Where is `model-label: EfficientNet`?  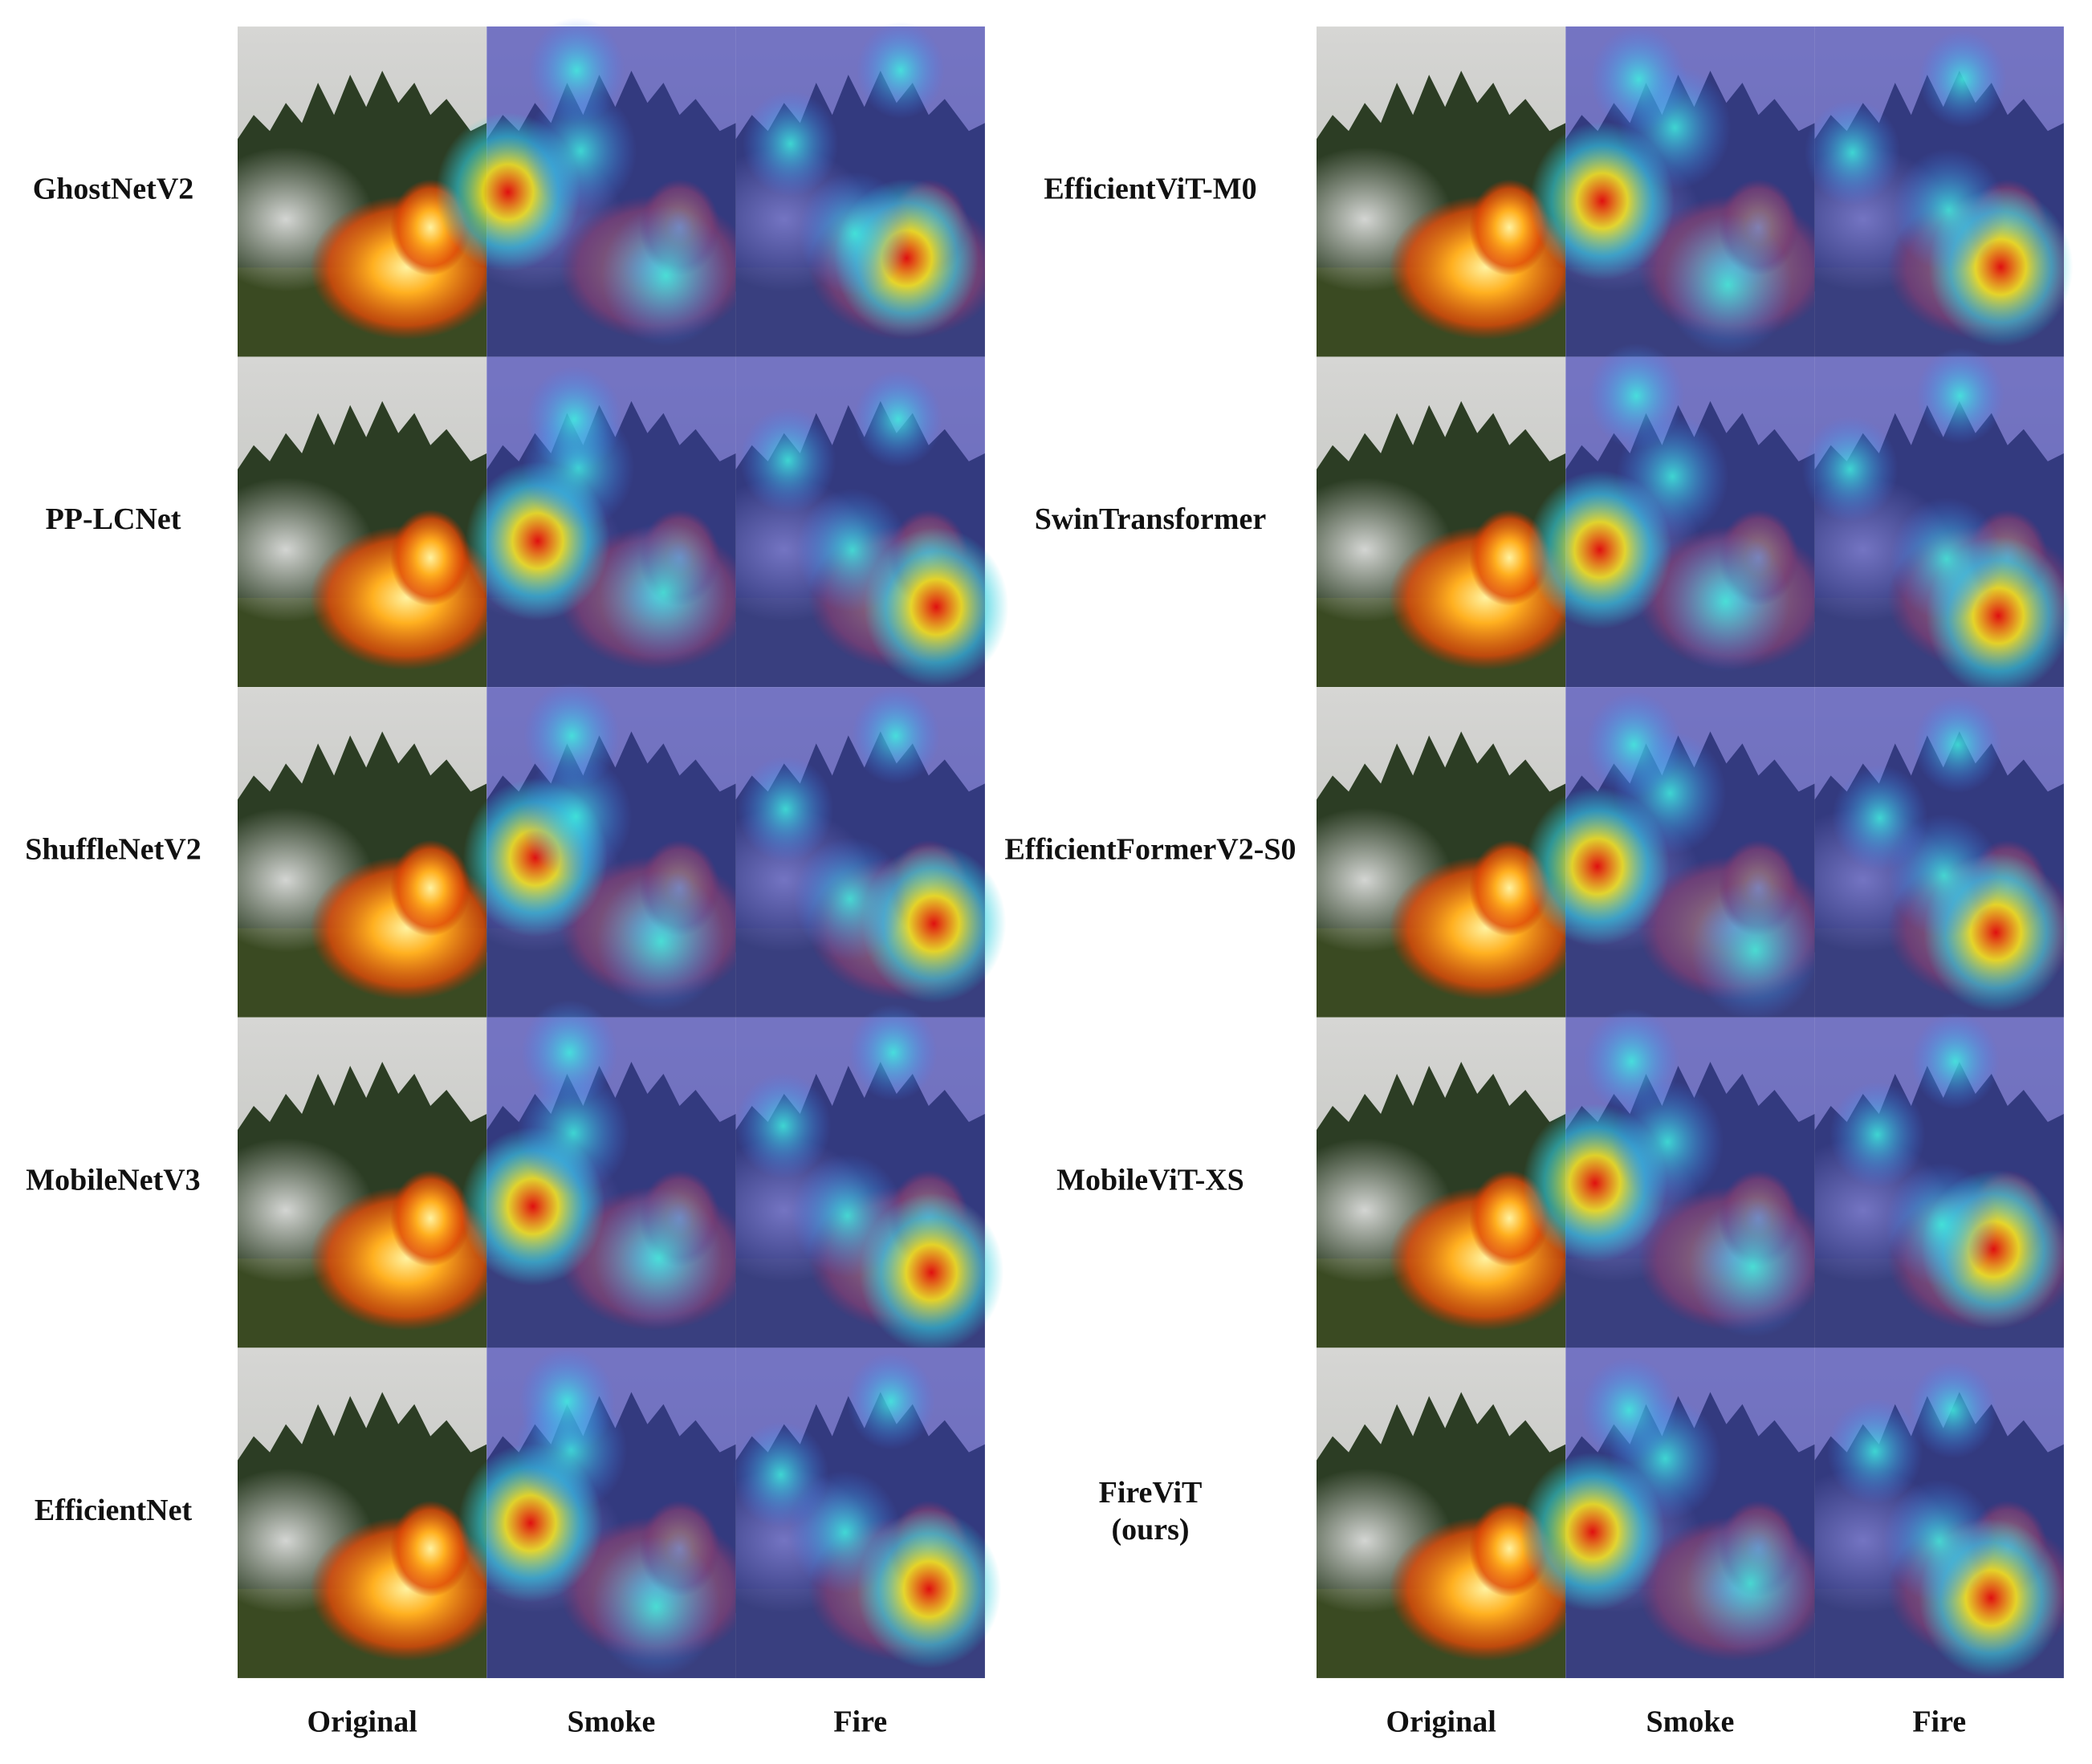
model-label: EfficientNet is located at coordinates (114, 1510).